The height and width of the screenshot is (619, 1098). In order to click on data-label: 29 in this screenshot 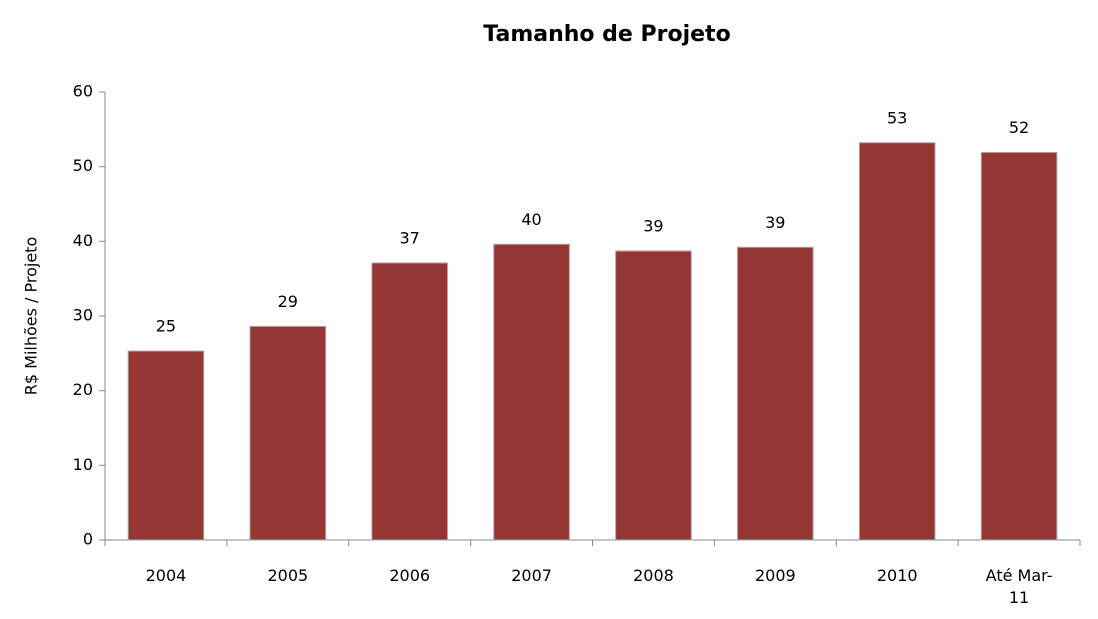, I will do `click(288, 301)`.